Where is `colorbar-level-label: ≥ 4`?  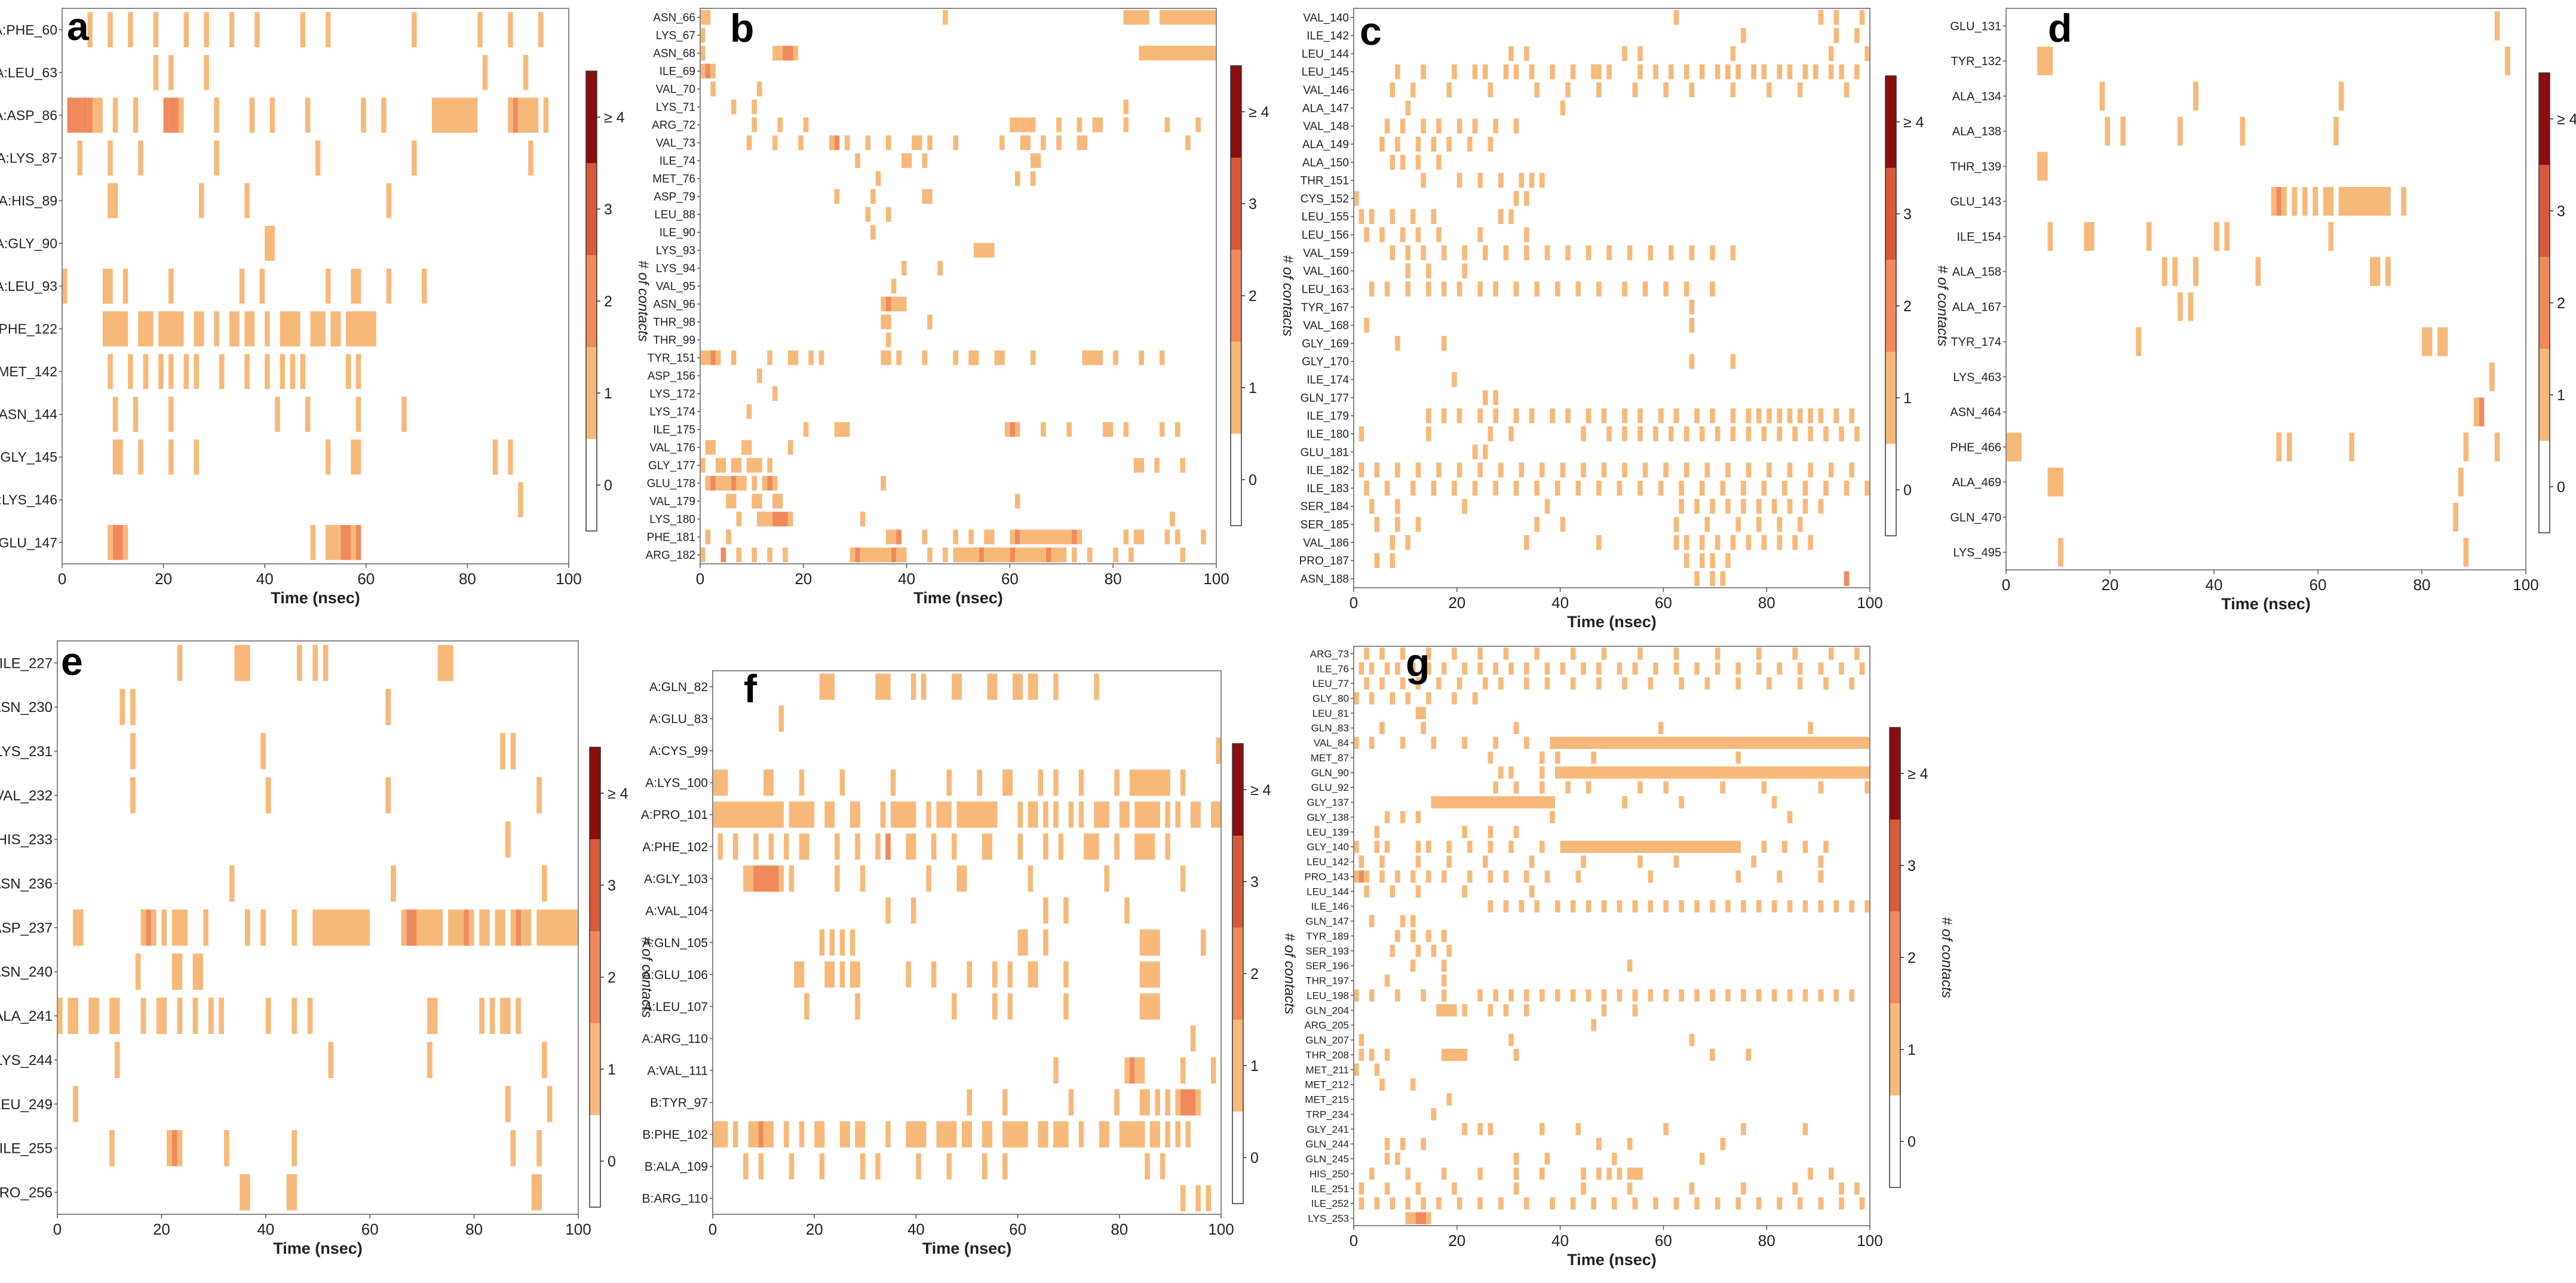
colorbar-level-label: ≥ 4 is located at coordinates (1913, 122).